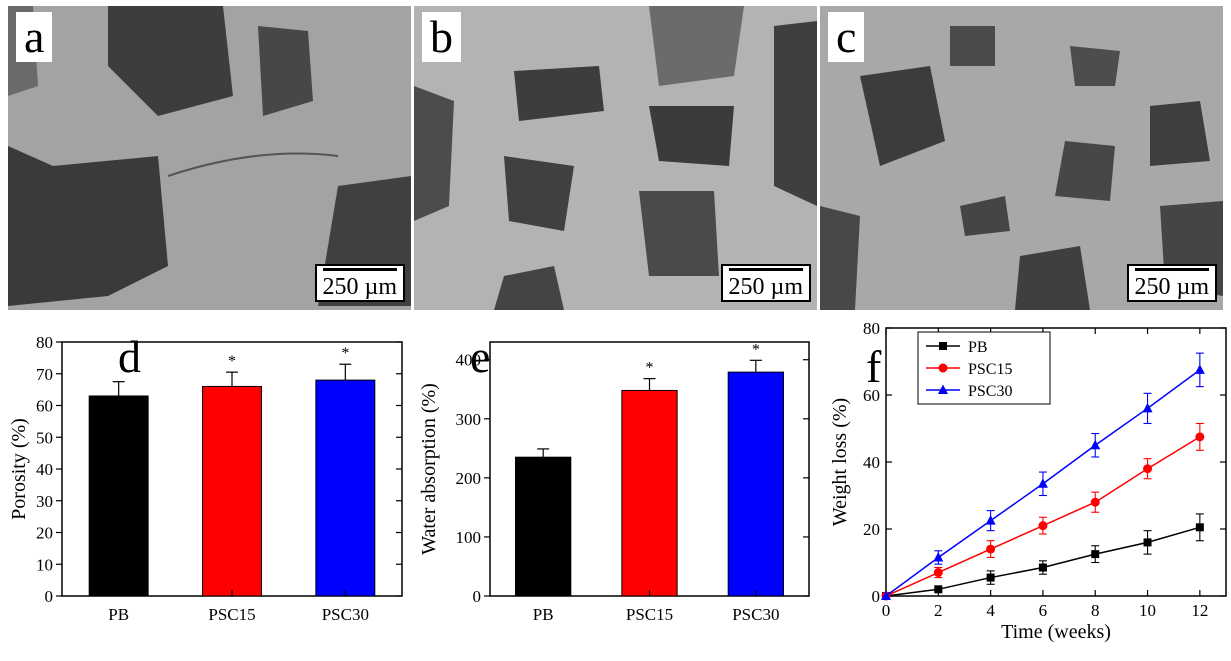  Describe the element at coordinates (469, 478) in the screenshot. I see `y-tick-label: 200` at that location.